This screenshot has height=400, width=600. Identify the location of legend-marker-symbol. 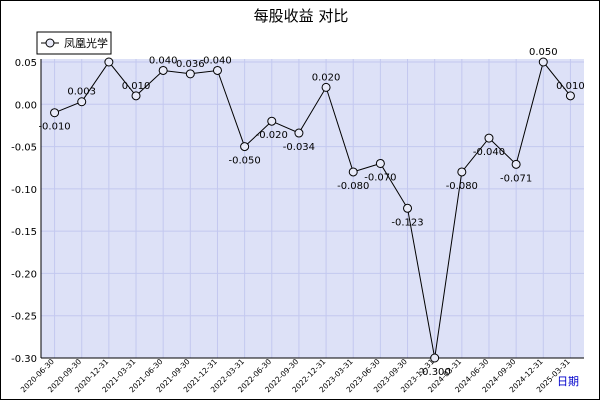
(50, 43).